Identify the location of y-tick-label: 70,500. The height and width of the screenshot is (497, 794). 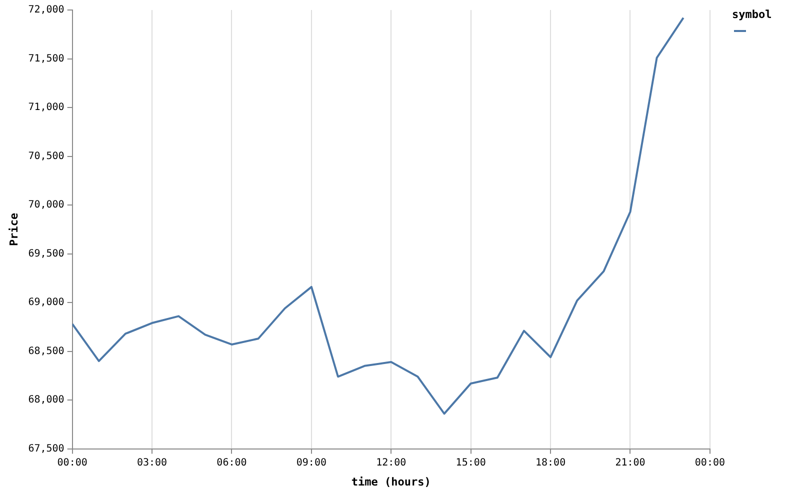
(46, 156).